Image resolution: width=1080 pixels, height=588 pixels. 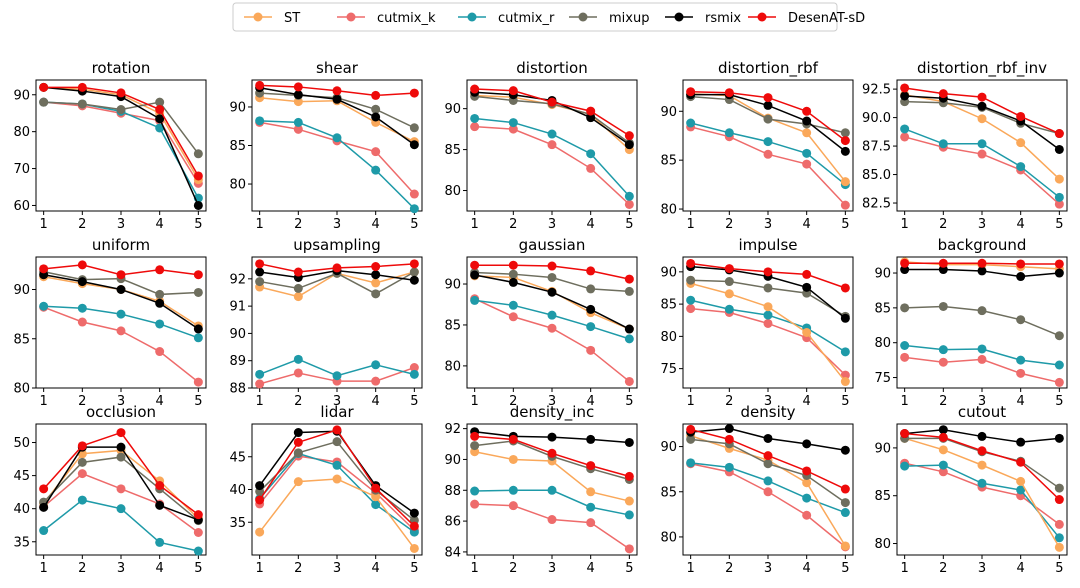 What do you see at coordinates (21, 476) in the screenshot?
I see `y-tick-label: 45` at bounding box center [21, 476].